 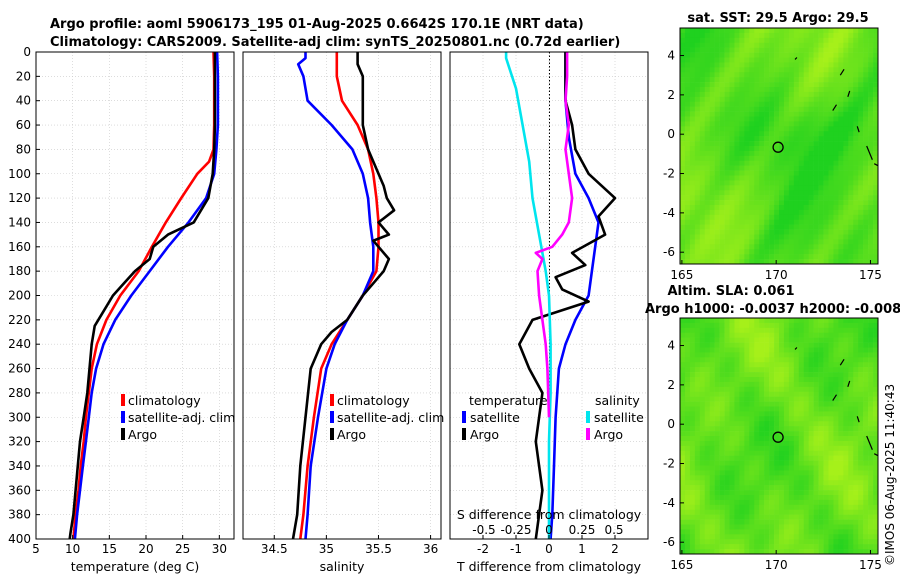 I want to click on argo-location-marker, so click(x=778, y=147).